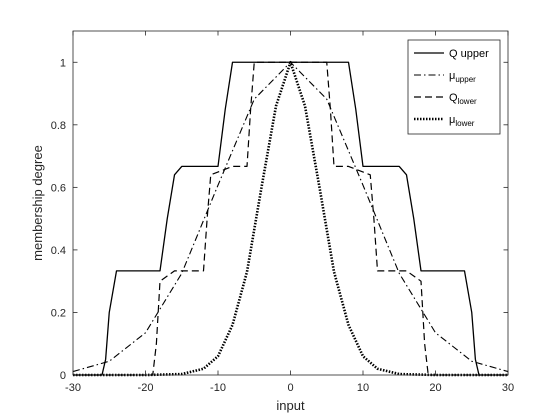 The height and width of the screenshot is (420, 560). I want to click on x-tick-label-2: -10, so click(218, 388).